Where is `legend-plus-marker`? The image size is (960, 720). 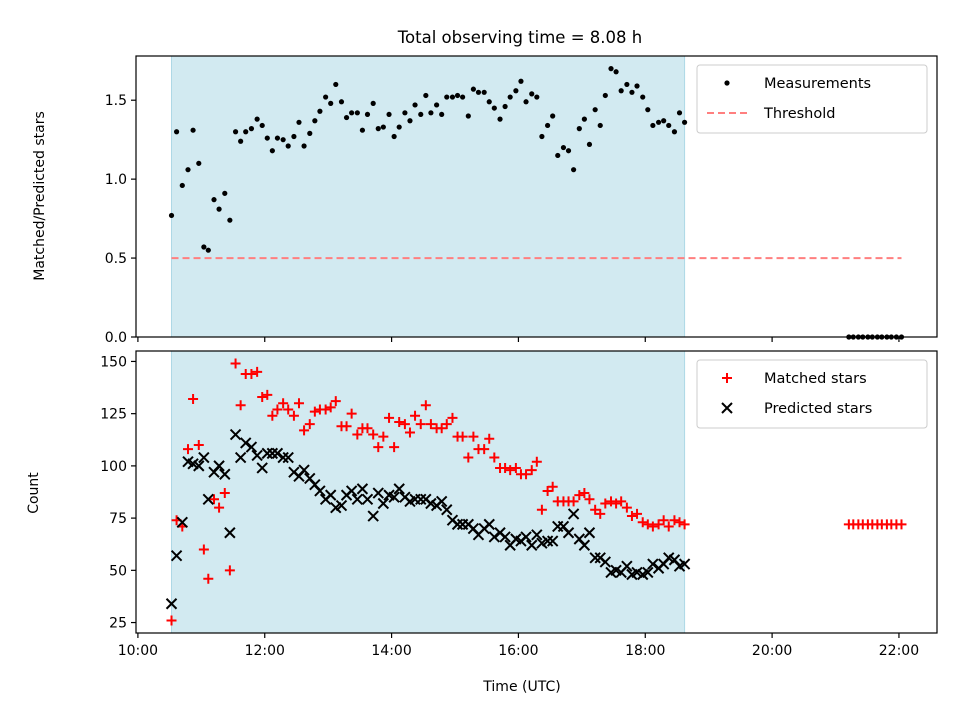
legend-plus-marker is located at coordinates (727, 378).